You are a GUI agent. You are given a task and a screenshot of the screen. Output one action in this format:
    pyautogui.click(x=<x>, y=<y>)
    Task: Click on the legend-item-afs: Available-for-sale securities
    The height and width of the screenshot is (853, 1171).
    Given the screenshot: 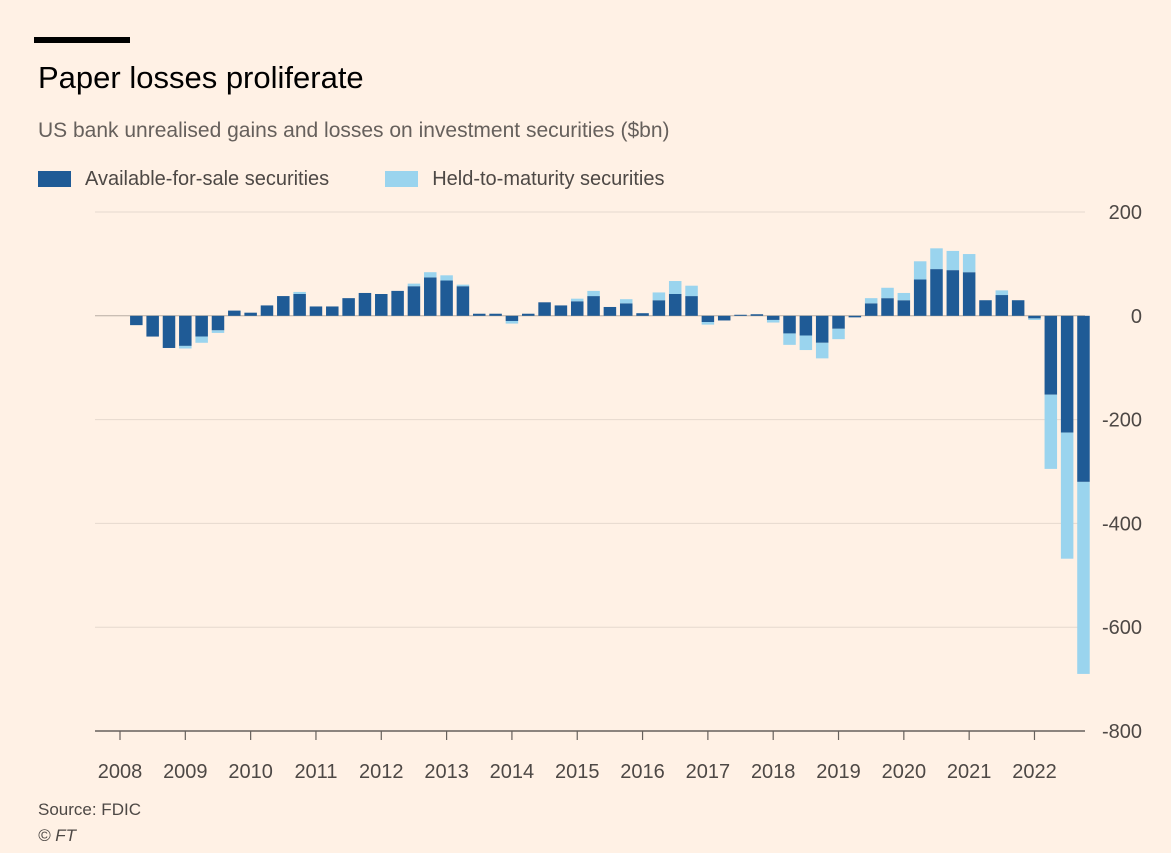 What is the action you would take?
    pyautogui.click(x=183, y=179)
    